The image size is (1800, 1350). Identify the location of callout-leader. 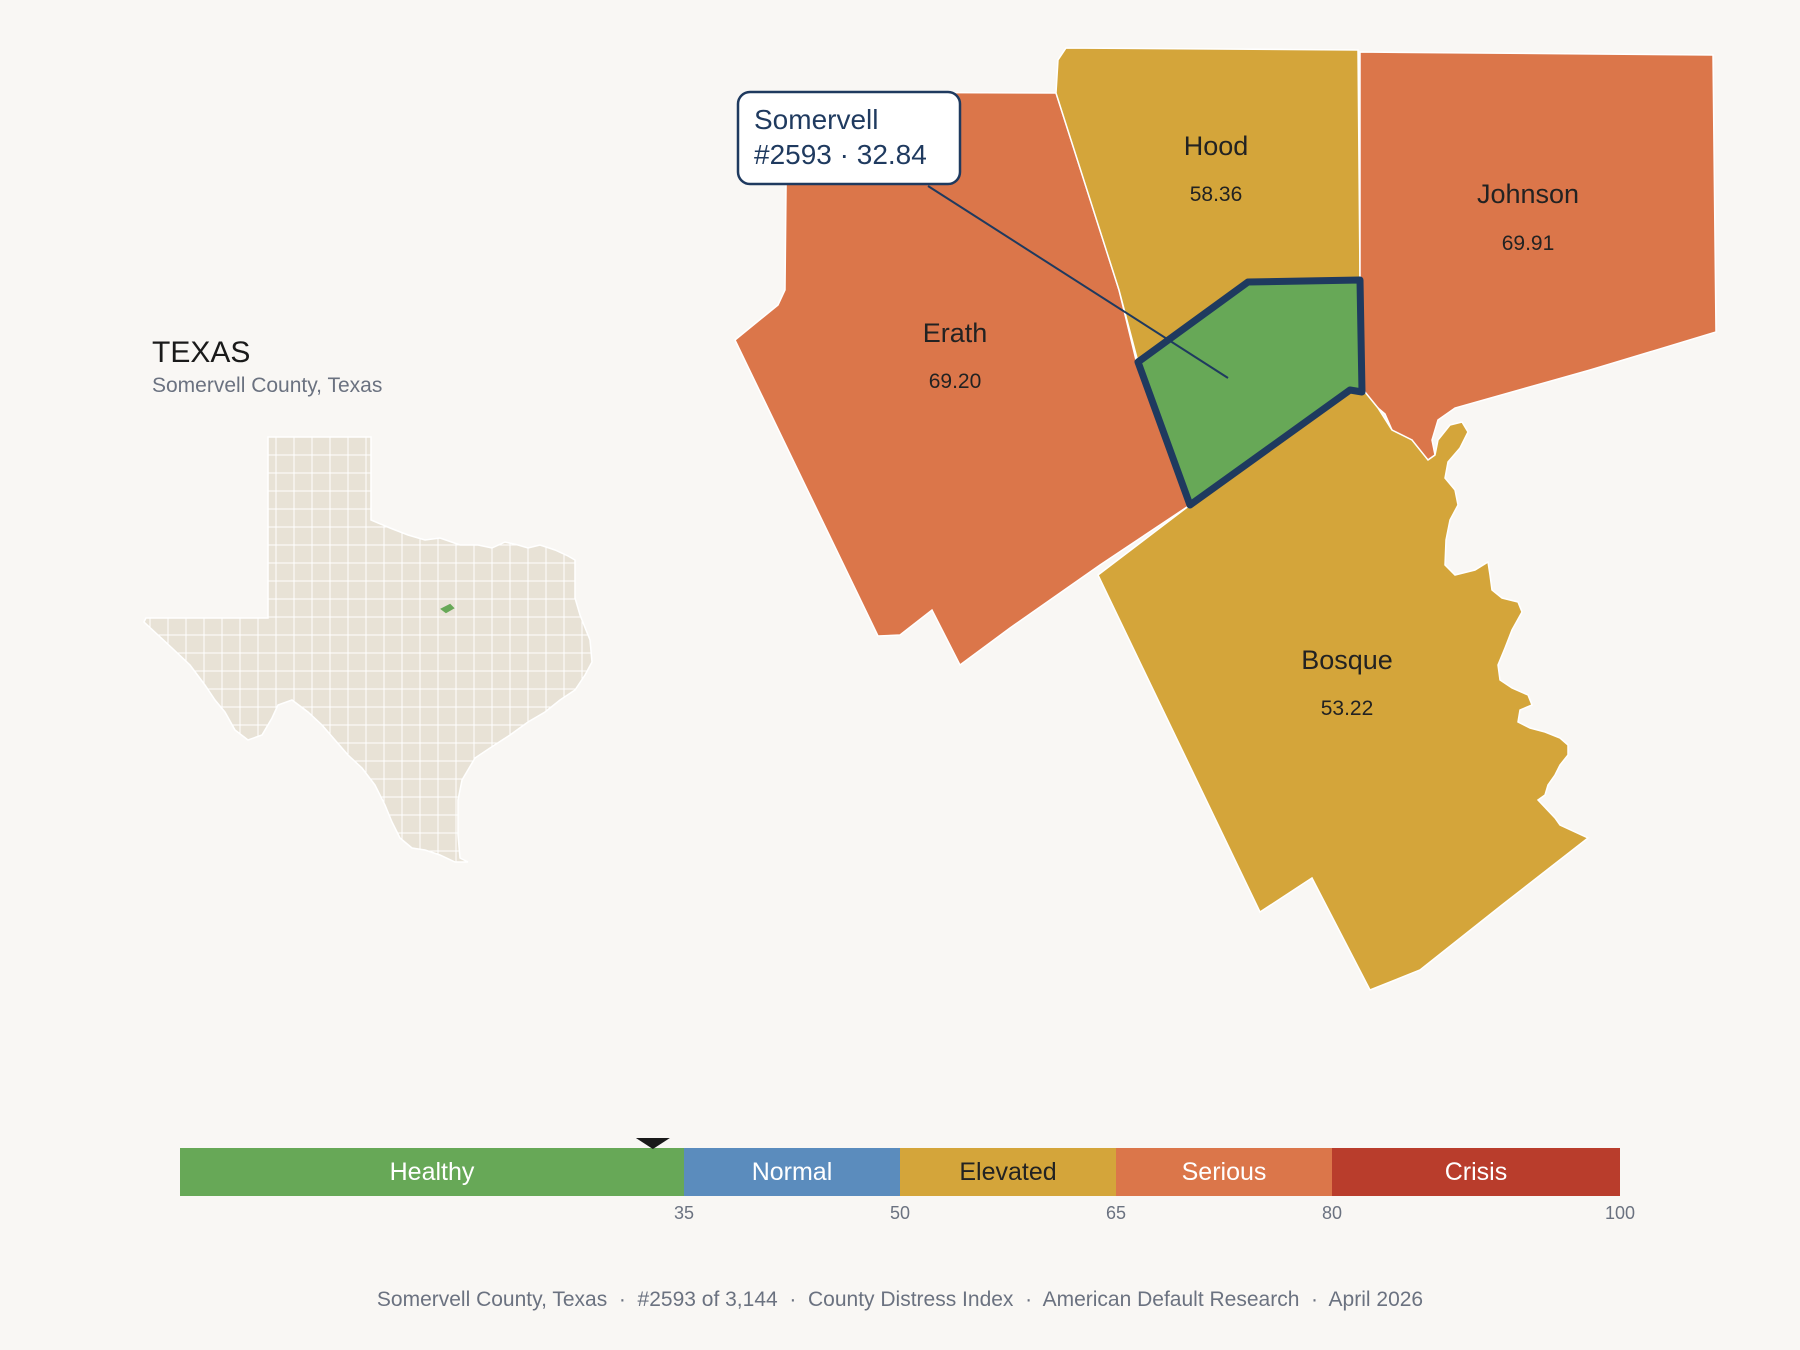
(1078, 282).